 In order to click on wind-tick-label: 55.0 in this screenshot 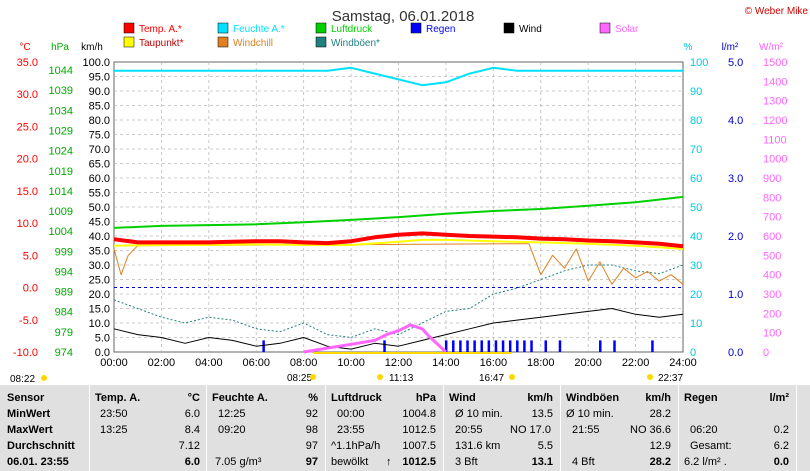, I will do `click(99, 194)`.